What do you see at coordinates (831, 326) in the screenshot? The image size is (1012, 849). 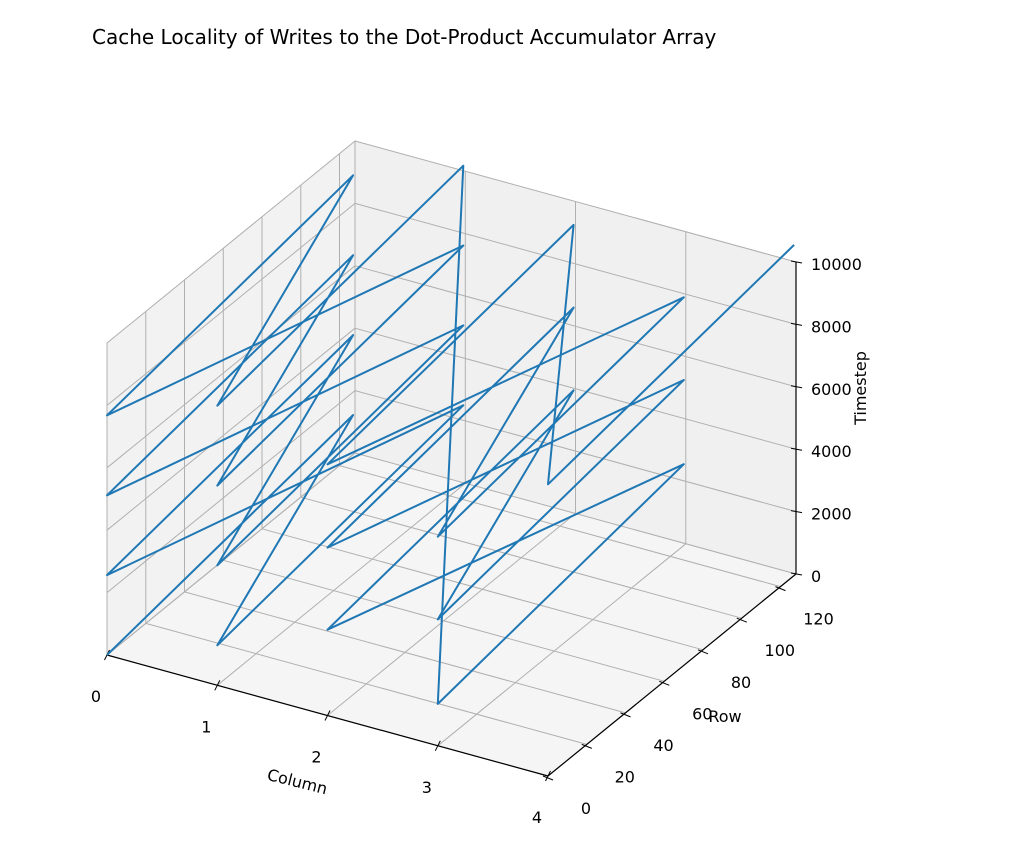 I see `z-tick-label: 8000` at bounding box center [831, 326].